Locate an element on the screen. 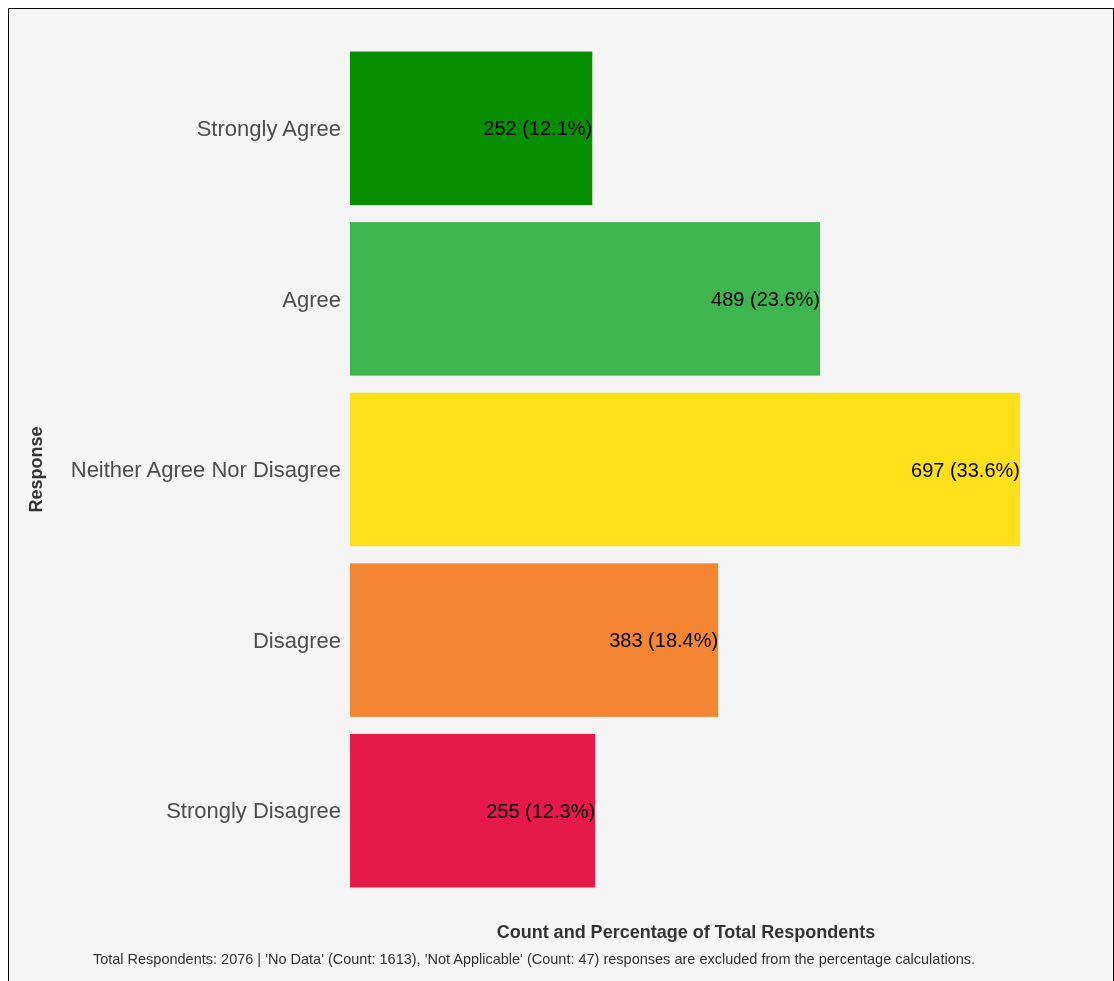 The image size is (1114, 981). data-label: 489 (23.6%) is located at coordinates (766, 298).